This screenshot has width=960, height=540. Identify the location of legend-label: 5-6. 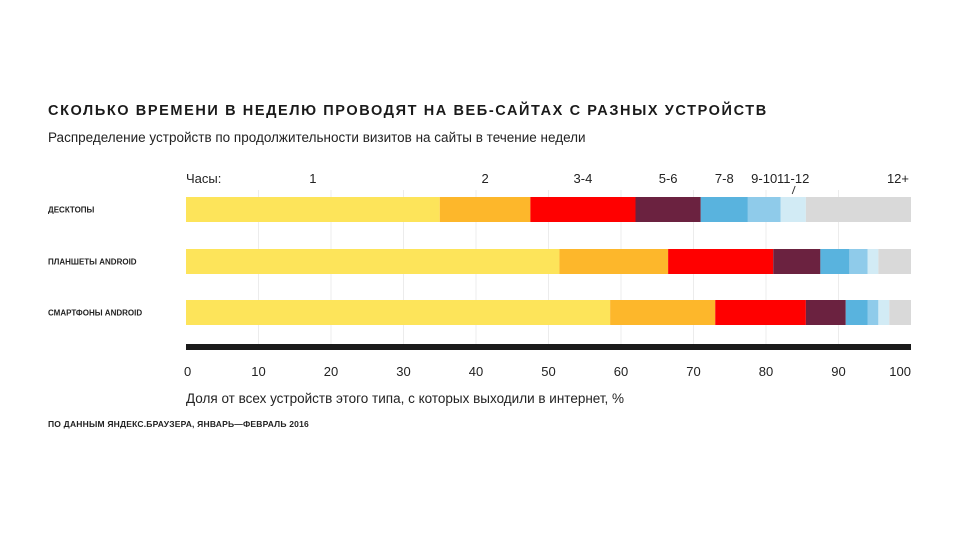
(668, 178).